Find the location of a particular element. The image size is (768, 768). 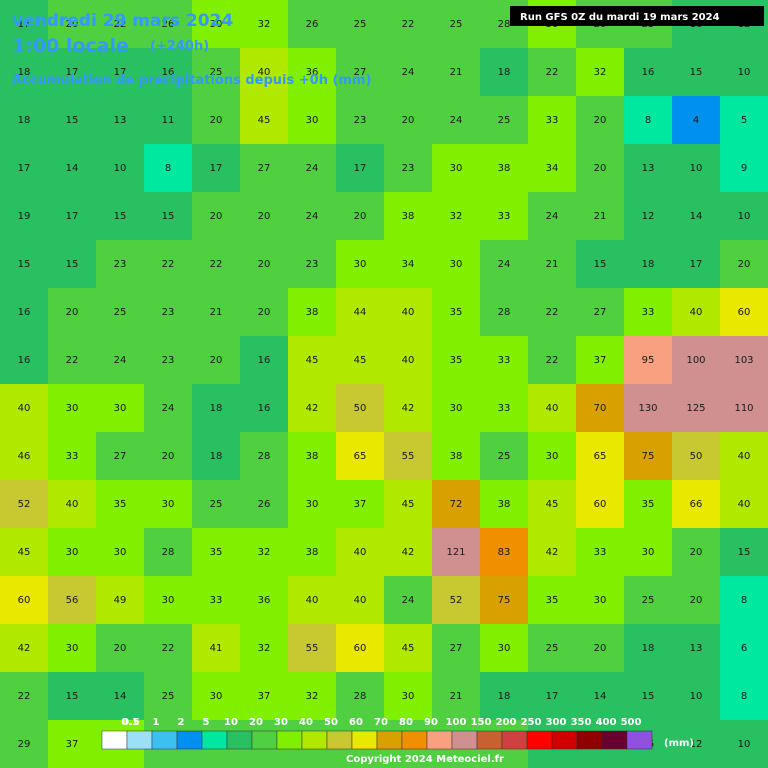

cell-value: 83 is located at coordinates (504, 552).